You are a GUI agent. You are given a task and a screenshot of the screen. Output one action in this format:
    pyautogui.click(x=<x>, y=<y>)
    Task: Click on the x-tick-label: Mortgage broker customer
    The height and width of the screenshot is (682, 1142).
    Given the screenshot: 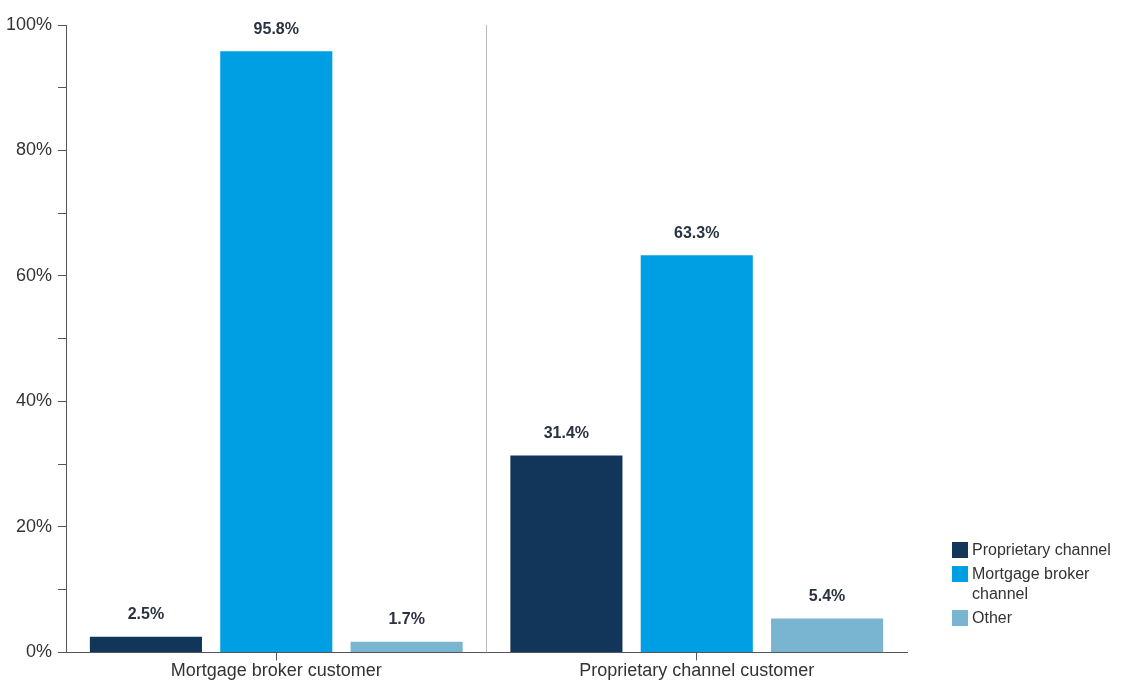 What is the action you would take?
    pyautogui.click(x=276, y=670)
    